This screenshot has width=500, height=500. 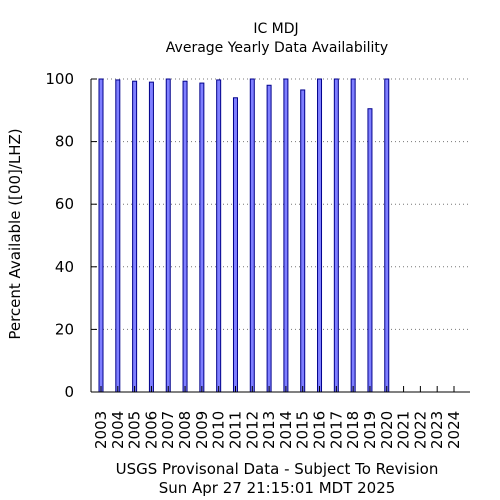 I want to click on x-tick-label: 2005, so click(x=135, y=430).